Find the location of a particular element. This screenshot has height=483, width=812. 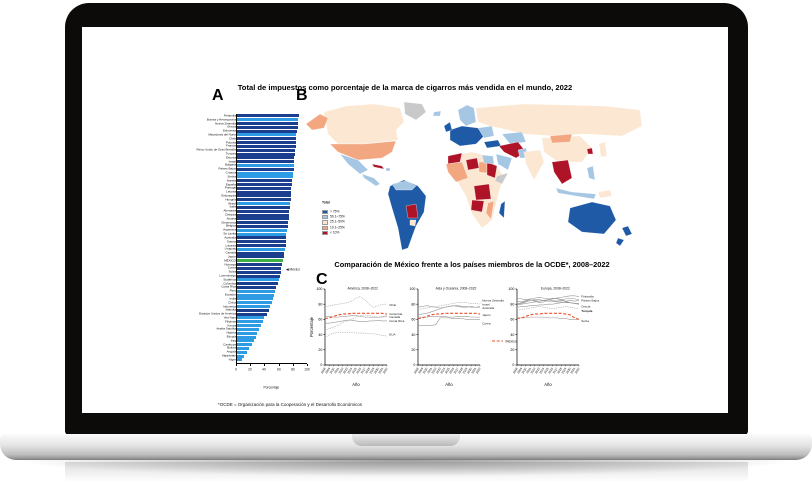

bar-row: Países Bajos is located at coordinates (206, 169).